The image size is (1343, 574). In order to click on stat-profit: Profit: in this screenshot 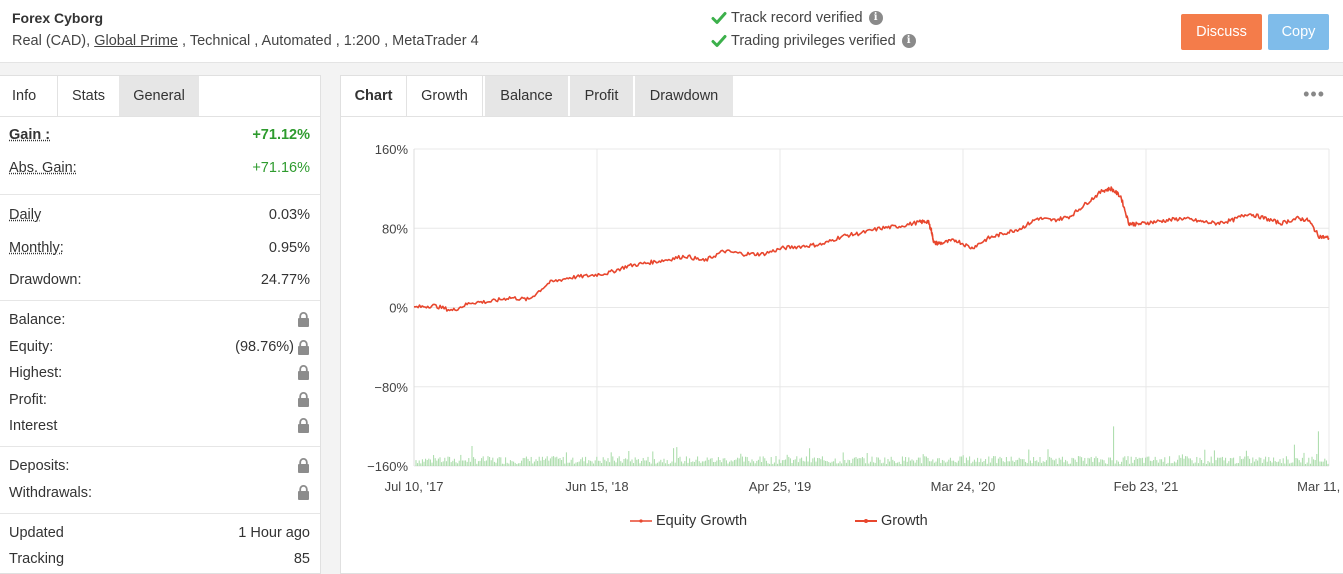, I will do `click(159, 400)`.